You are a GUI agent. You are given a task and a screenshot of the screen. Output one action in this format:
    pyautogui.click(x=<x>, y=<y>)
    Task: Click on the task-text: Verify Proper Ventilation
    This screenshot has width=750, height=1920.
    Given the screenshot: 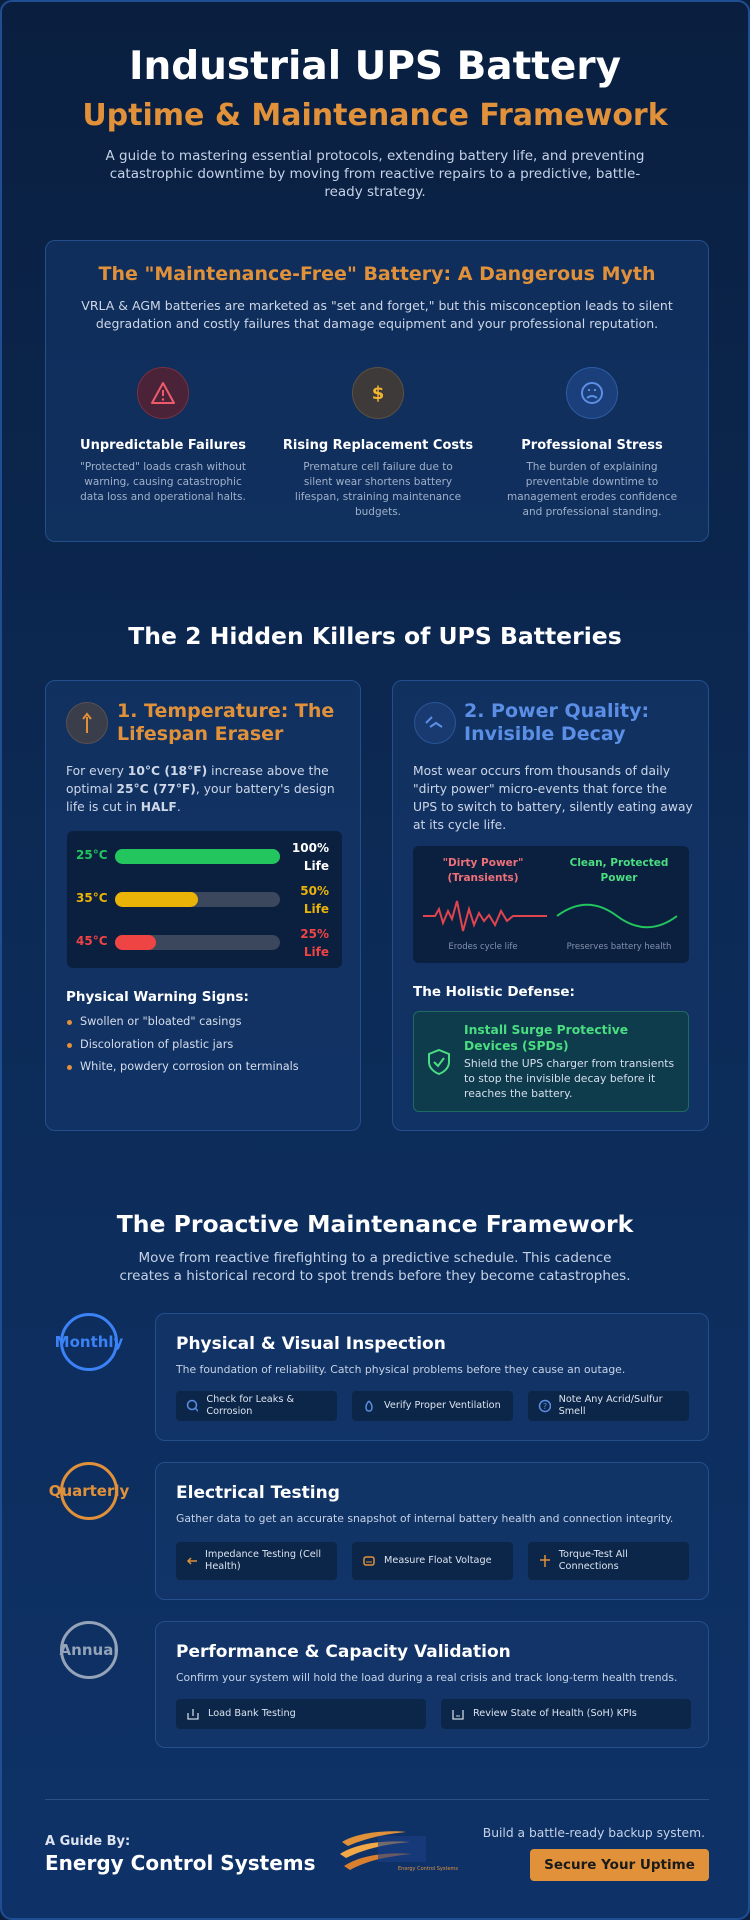 What is the action you would take?
    pyautogui.click(x=442, y=1405)
    